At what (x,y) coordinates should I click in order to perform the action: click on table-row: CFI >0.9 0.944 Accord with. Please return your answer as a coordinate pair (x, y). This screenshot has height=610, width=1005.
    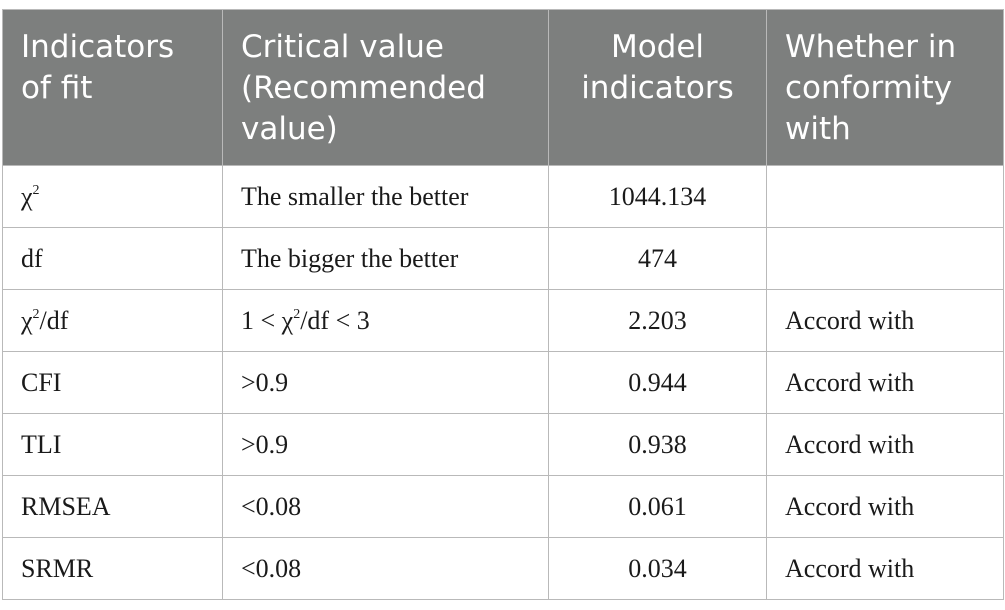
    Looking at the image, I should click on (503, 382).